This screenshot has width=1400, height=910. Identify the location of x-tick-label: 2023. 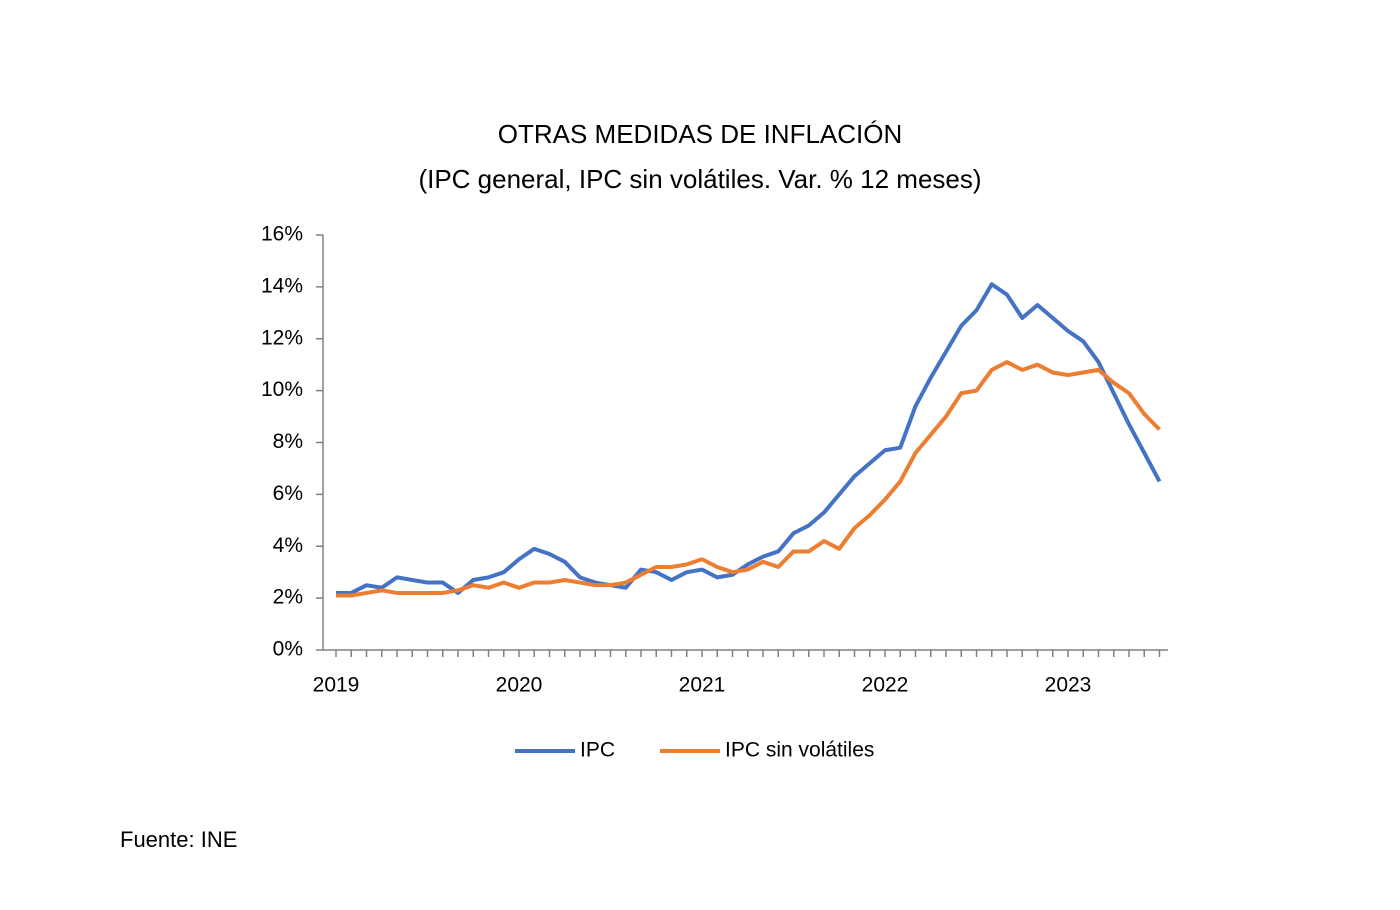
(1068, 685).